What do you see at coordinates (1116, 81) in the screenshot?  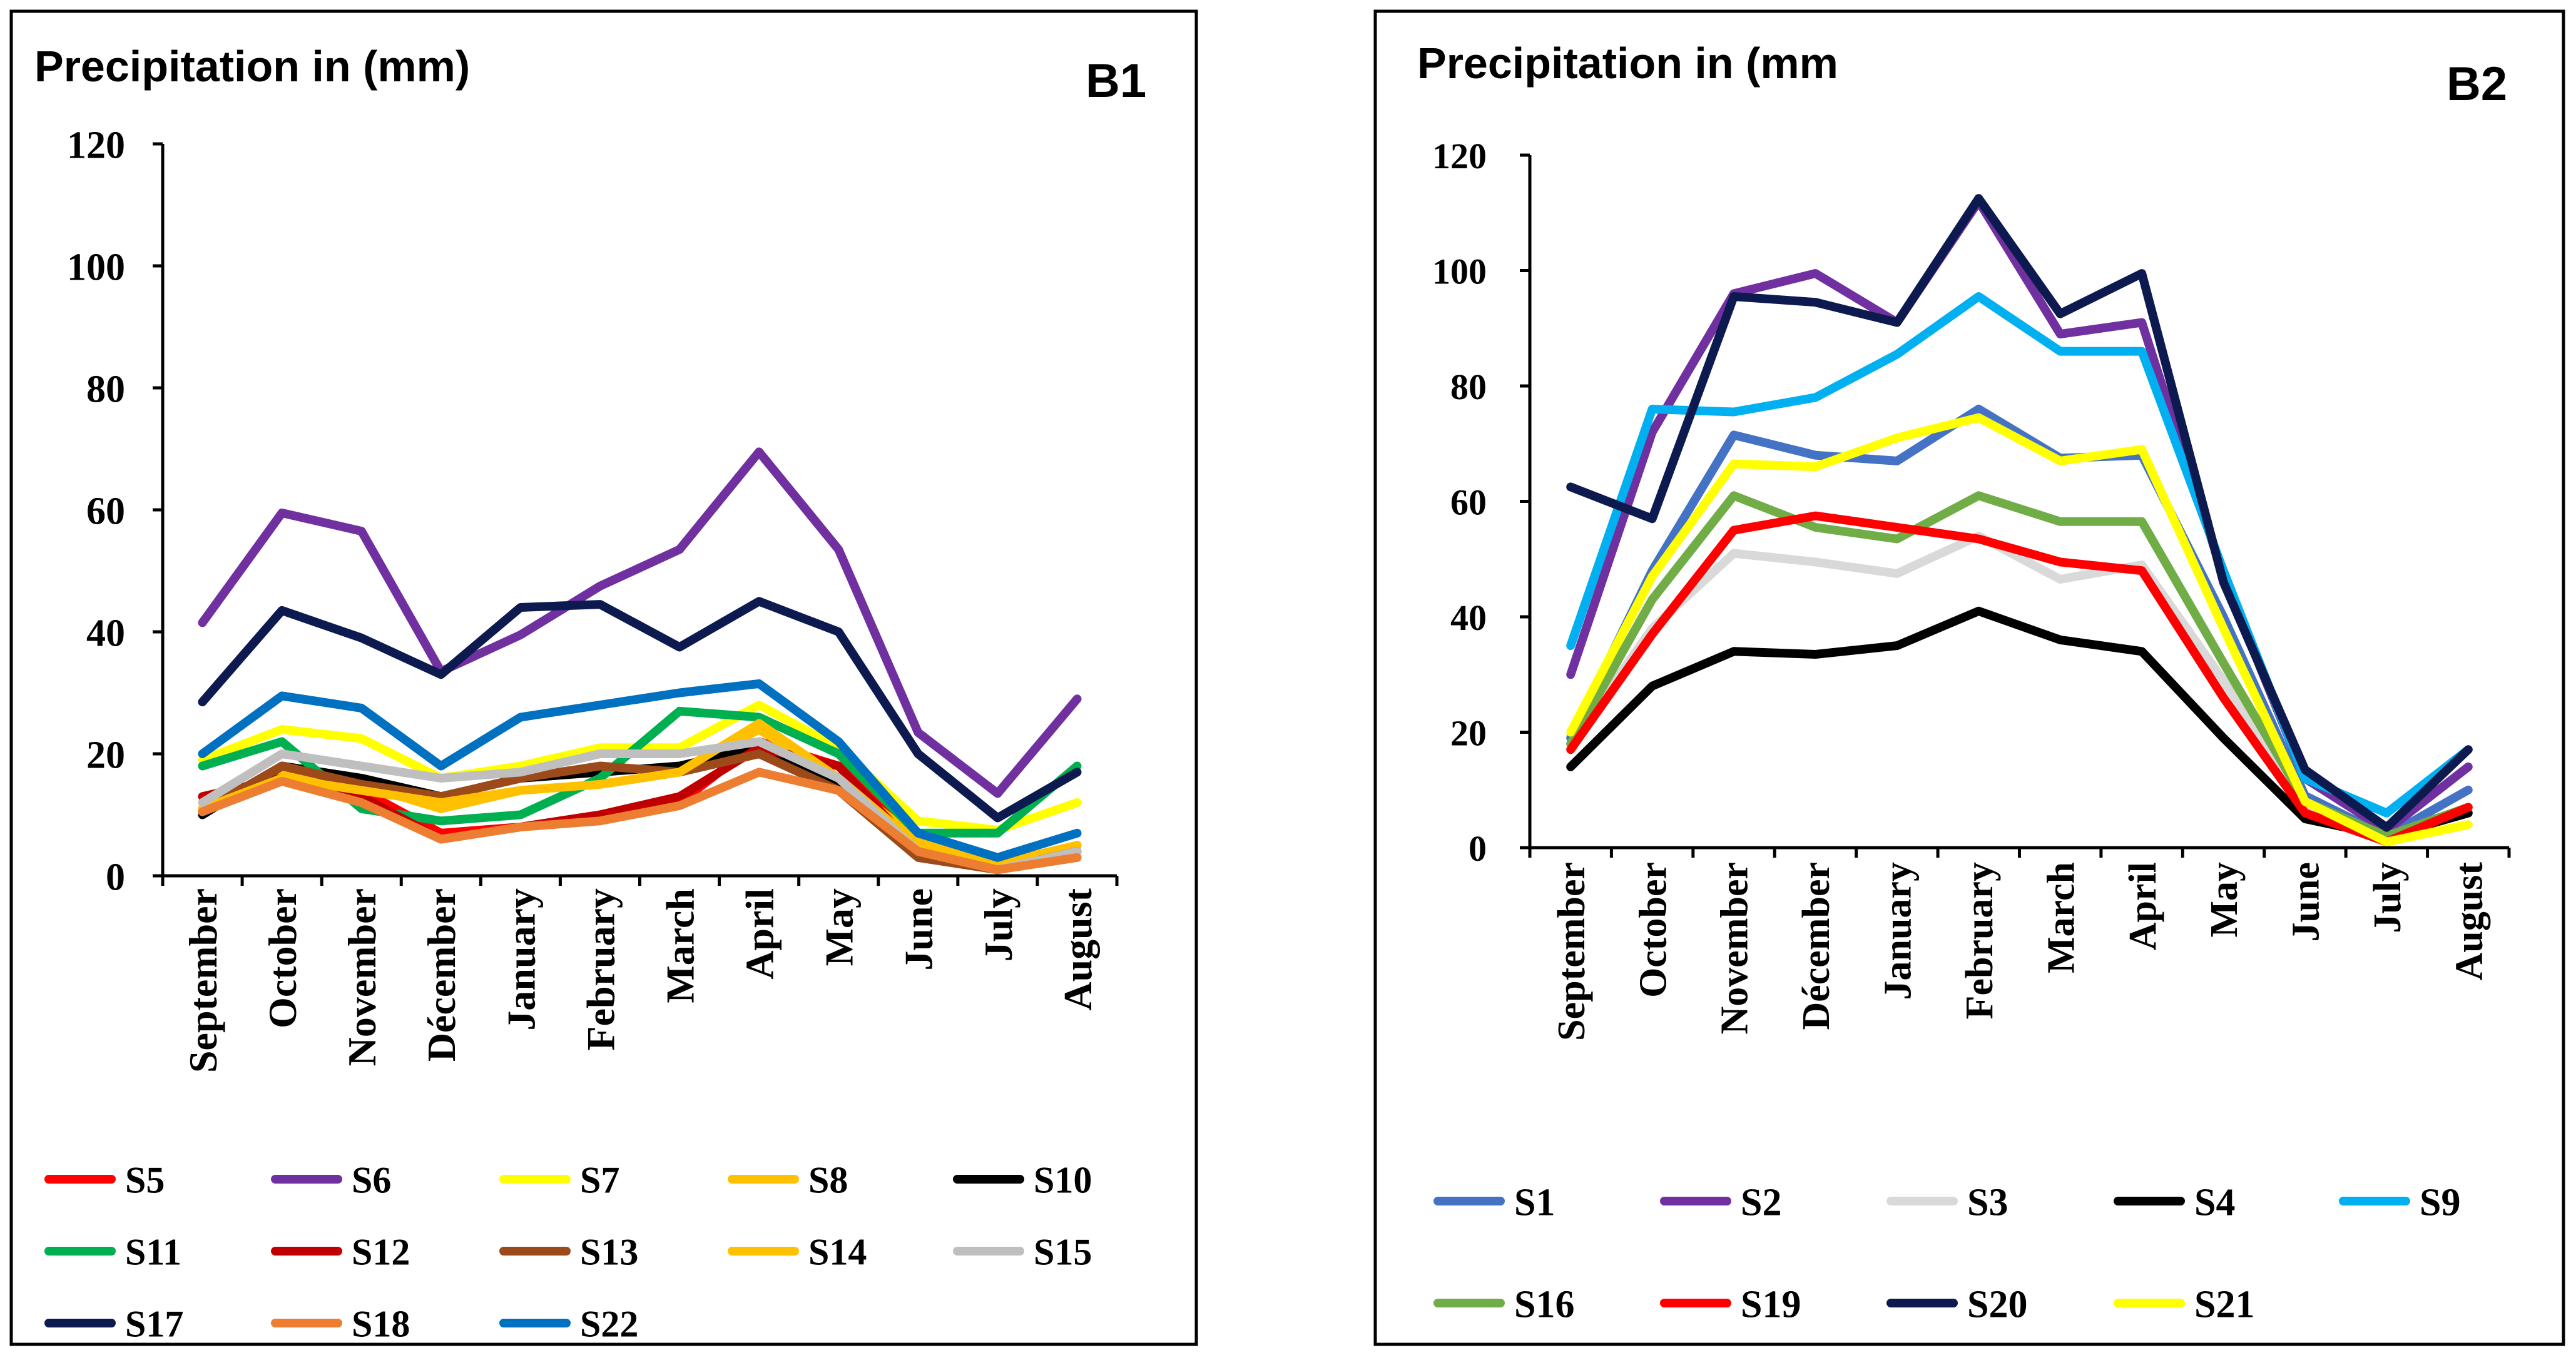 I see `chart-1-panel-label: B1` at bounding box center [1116, 81].